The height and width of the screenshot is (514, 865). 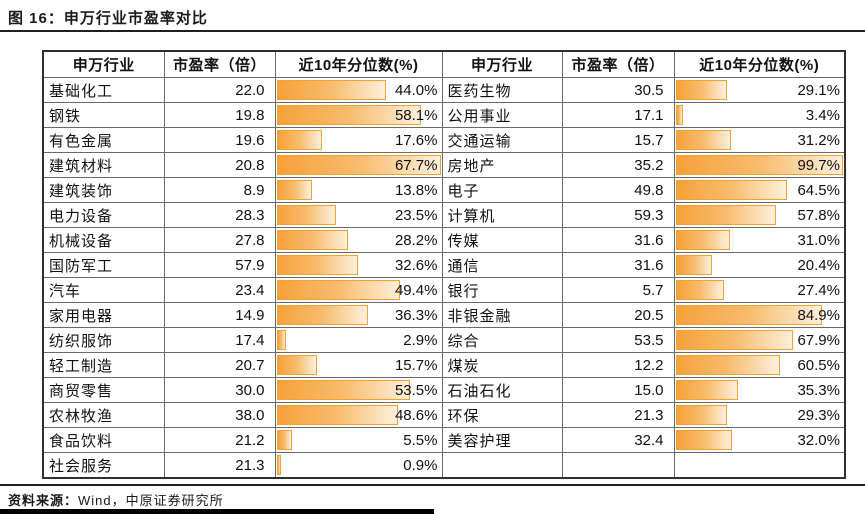 I want to click on header-industry-right: 申万行业, so click(x=502, y=64).